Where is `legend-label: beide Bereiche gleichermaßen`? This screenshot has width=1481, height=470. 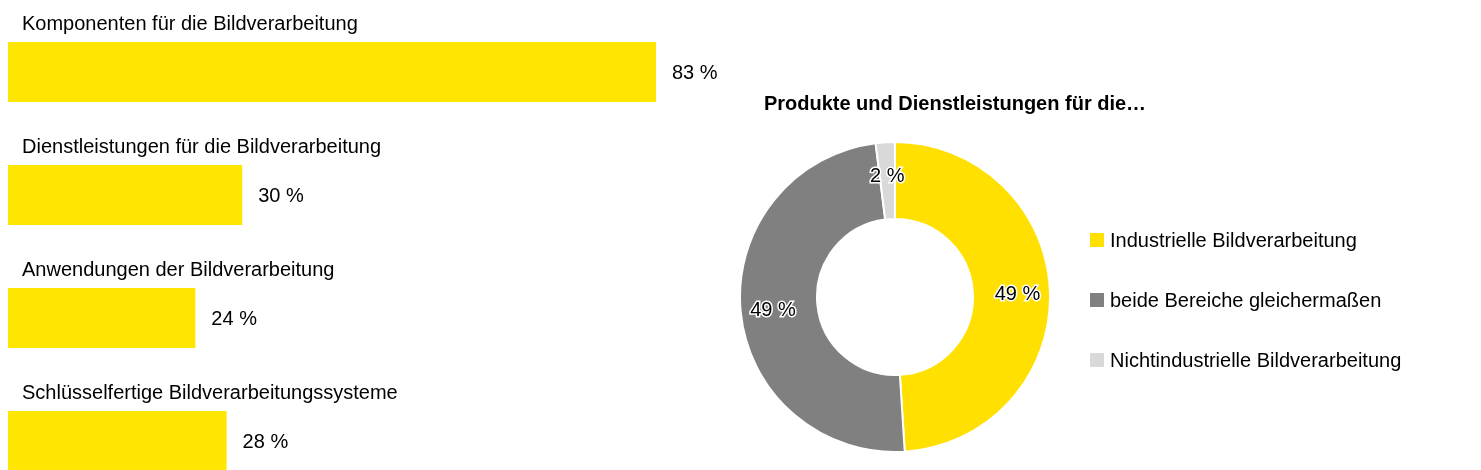 legend-label: beide Bereiche gleichermaßen is located at coordinates (1246, 300).